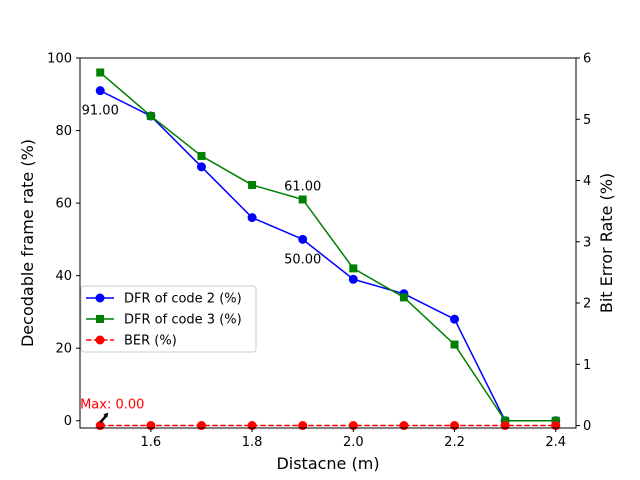 The height and width of the screenshot is (480, 640). What do you see at coordinates (63, 204) in the screenshot?
I see `y-left-tick-label: 60` at bounding box center [63, 204].